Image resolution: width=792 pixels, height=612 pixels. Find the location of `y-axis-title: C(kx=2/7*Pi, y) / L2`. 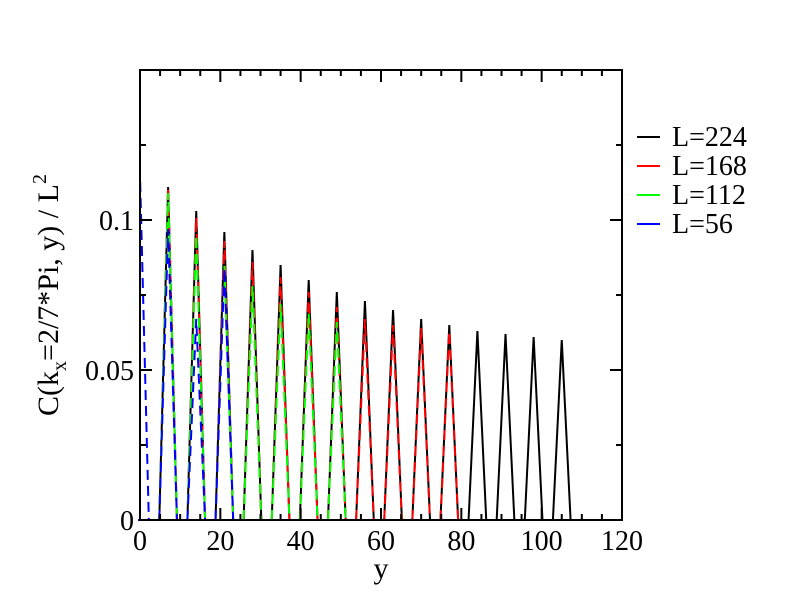

y-axis-title: C(kx=2/7*Pi, y) / L2 is located at coordinates (50, 295).